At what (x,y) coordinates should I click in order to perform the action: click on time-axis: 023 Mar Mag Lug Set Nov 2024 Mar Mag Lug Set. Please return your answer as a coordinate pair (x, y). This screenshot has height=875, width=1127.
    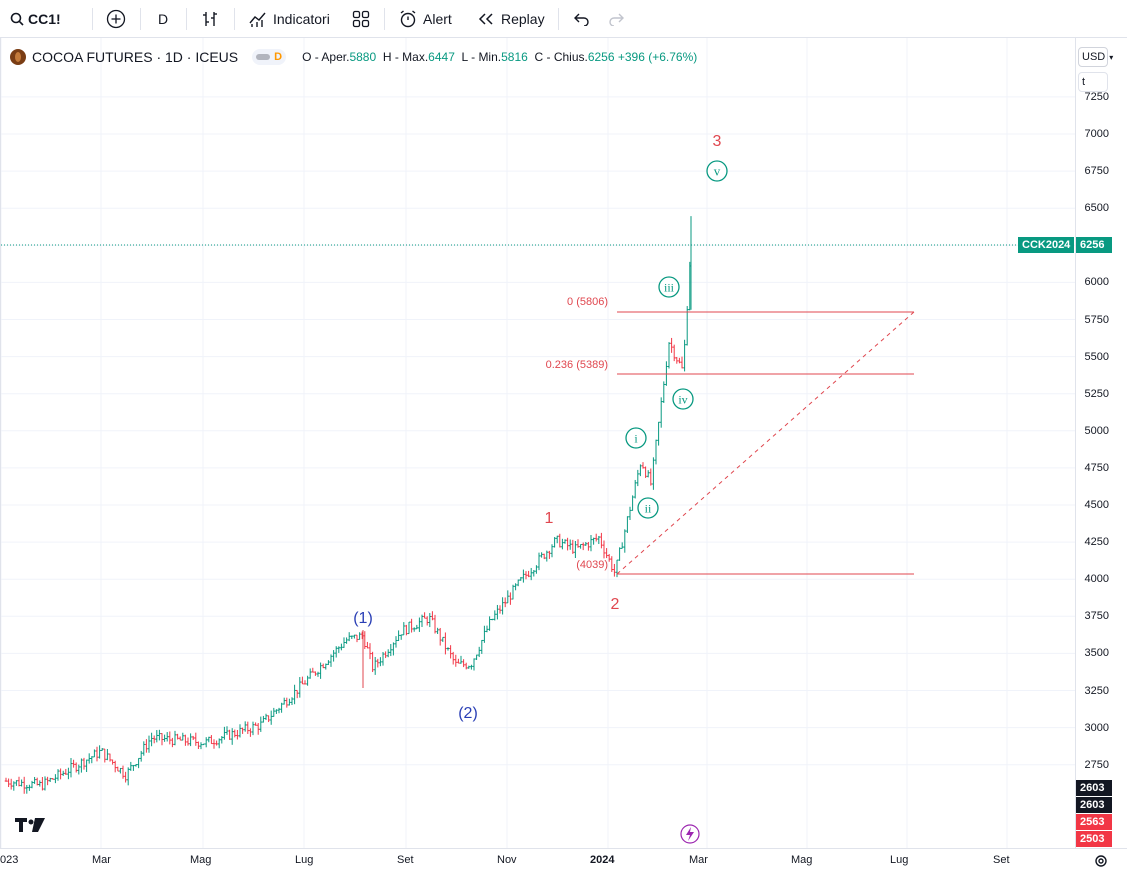
    Looking at the image, I should click on (563, 860).